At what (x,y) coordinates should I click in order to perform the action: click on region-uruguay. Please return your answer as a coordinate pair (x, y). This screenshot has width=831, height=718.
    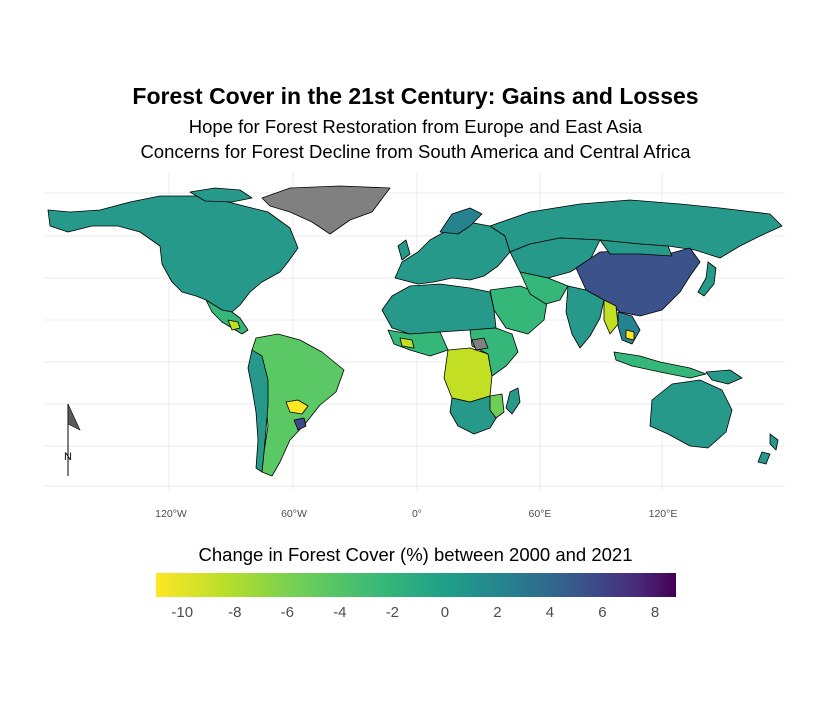
    Looking at the image, I should click on (300, 424).